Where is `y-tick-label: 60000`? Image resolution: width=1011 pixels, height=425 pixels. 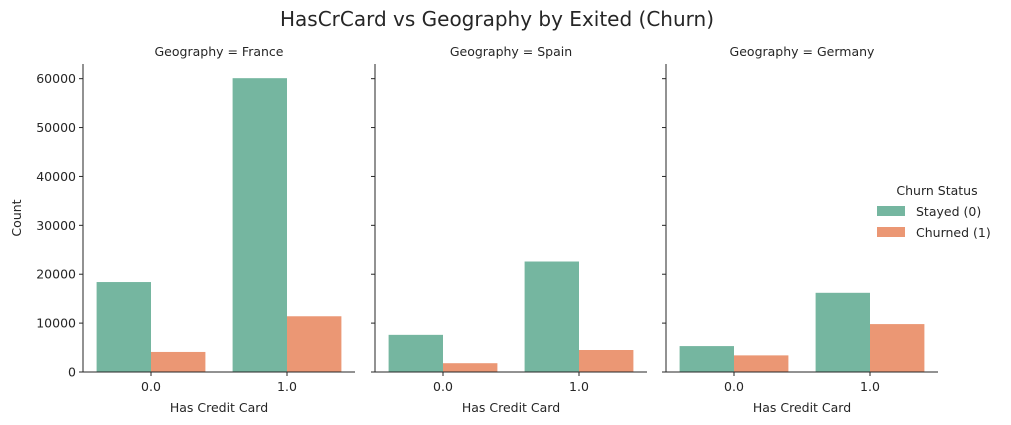
y-tick-label: 60000 is located at coordinates (56, 78).